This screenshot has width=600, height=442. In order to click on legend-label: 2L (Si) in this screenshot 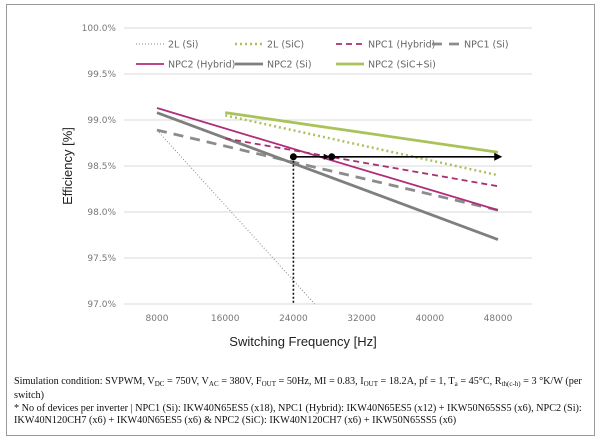, I will do `click(183, 45)`.